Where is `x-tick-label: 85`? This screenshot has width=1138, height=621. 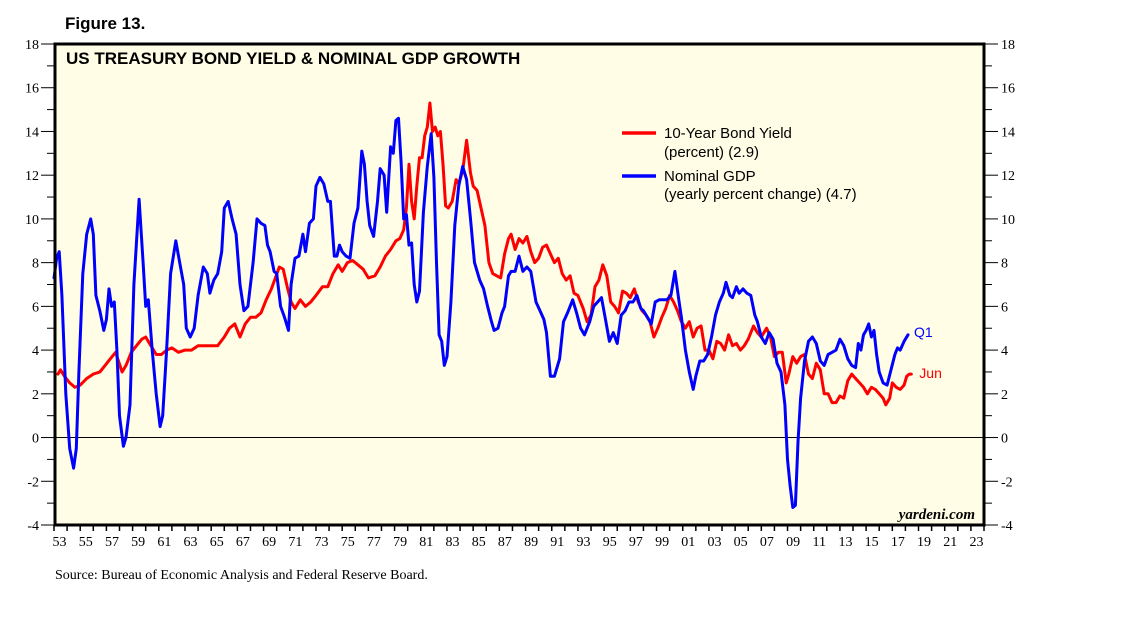
x-tick-label: 85 is located at coordinates (479, 542).